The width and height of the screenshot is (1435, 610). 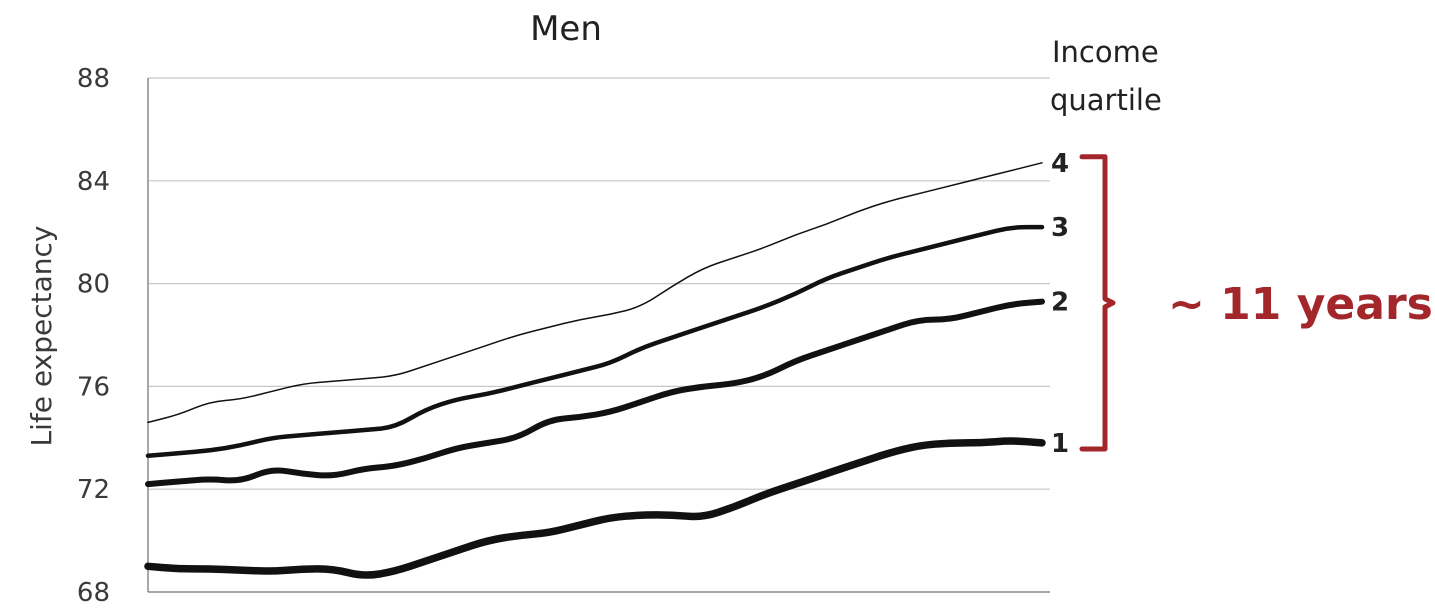 I want to click on range-bracket, so click(x=1097, y=303).